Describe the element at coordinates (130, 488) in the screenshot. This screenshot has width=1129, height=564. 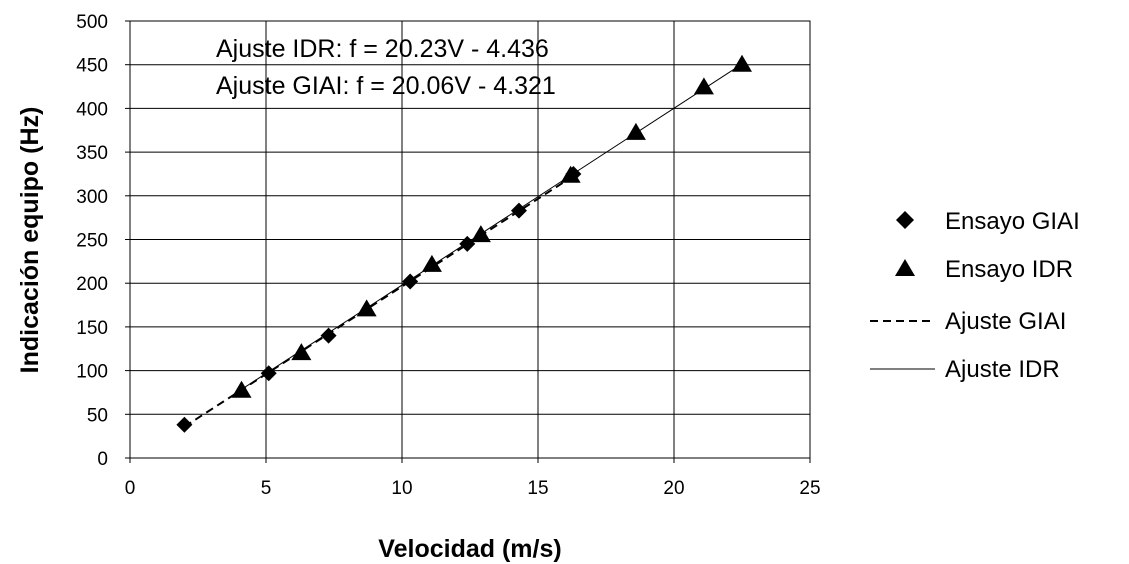
I see `x-tick-label: 0` at that location.